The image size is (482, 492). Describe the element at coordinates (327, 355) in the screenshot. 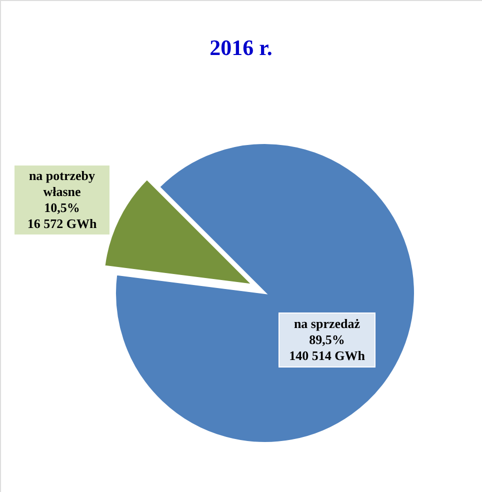

I see `text: 140 514 GWh` at that location.